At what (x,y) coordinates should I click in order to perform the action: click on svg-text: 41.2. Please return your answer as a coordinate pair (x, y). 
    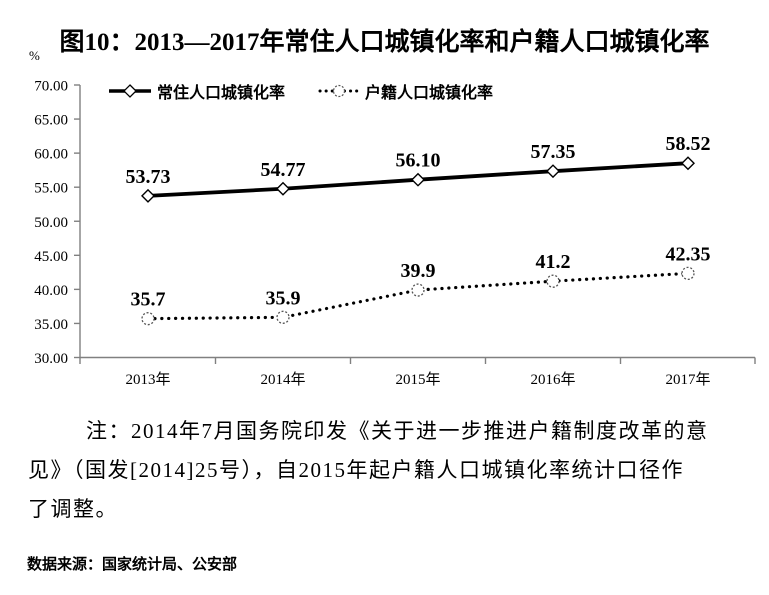
    Looking at the image, I should click on (553, 262).